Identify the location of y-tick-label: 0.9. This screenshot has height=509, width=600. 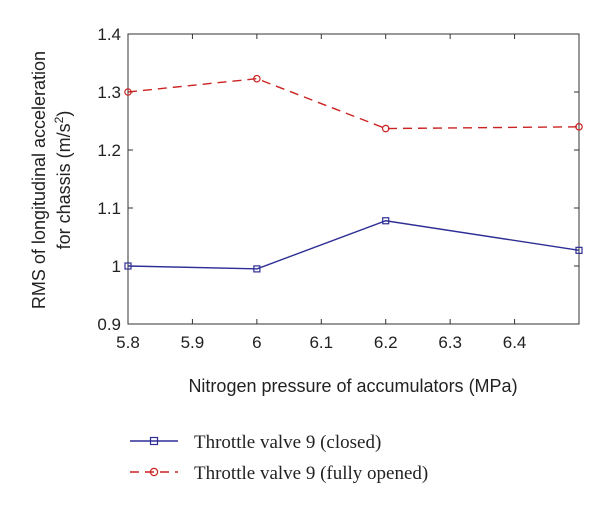
(109, 324).